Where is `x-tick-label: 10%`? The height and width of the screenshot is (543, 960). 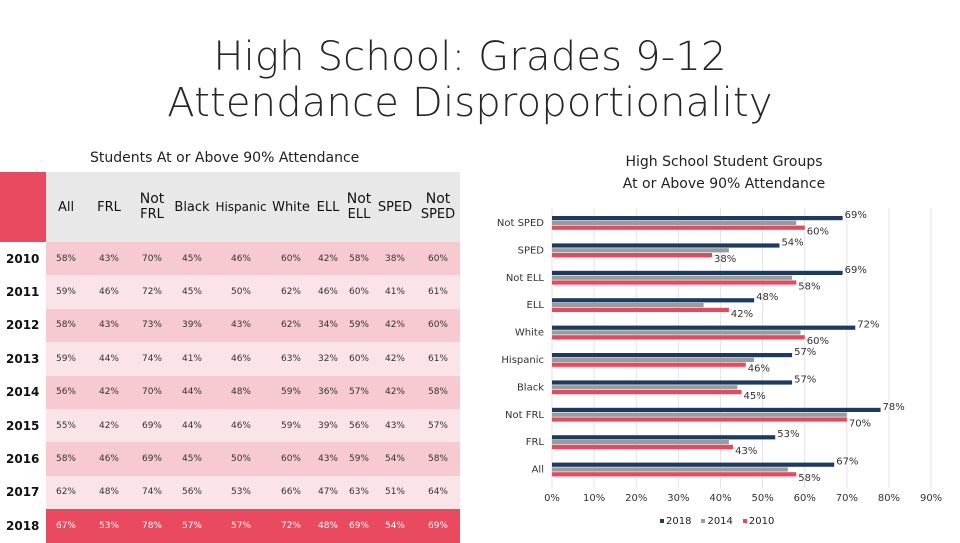
x-tick-label: 10% is located at coordinates (594, 498).